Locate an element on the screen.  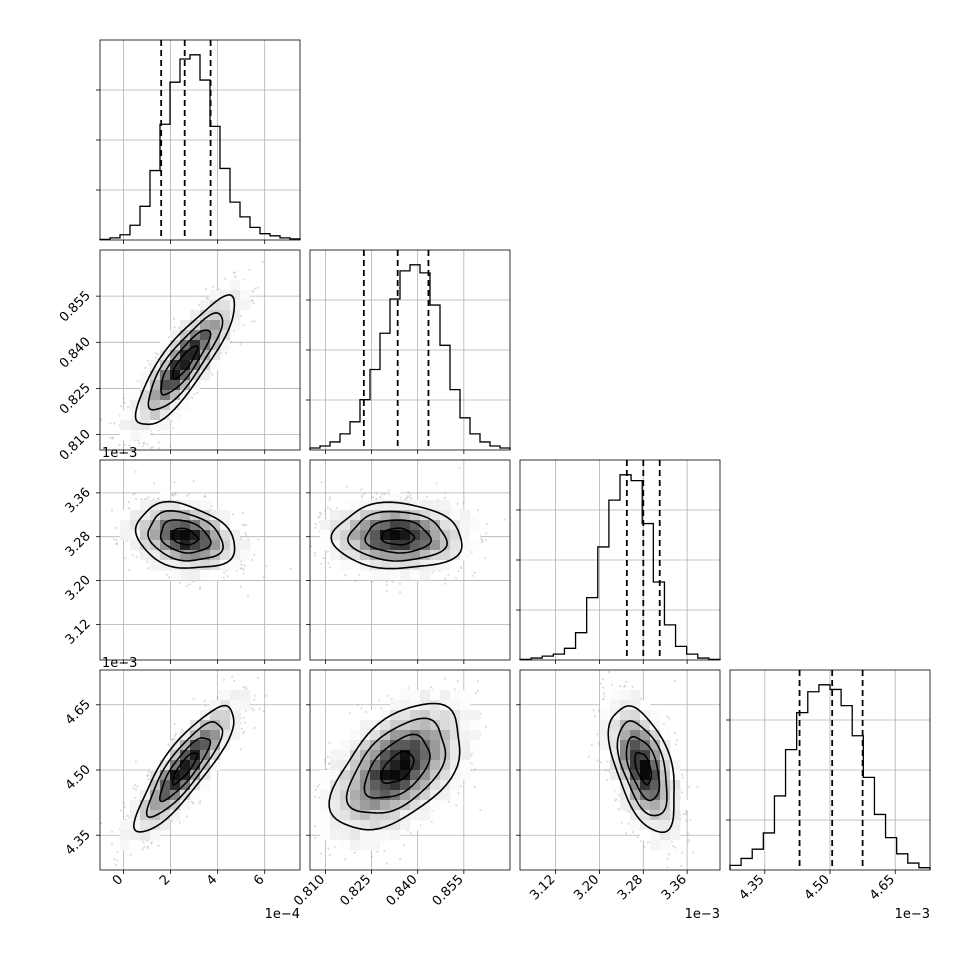
x-tick-label-1-2: 0.840 is located at coordinates (402, 890).